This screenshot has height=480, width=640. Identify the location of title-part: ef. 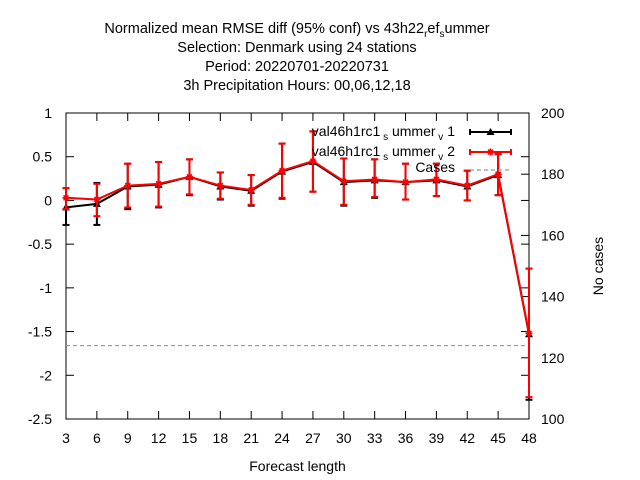
(433, 29).